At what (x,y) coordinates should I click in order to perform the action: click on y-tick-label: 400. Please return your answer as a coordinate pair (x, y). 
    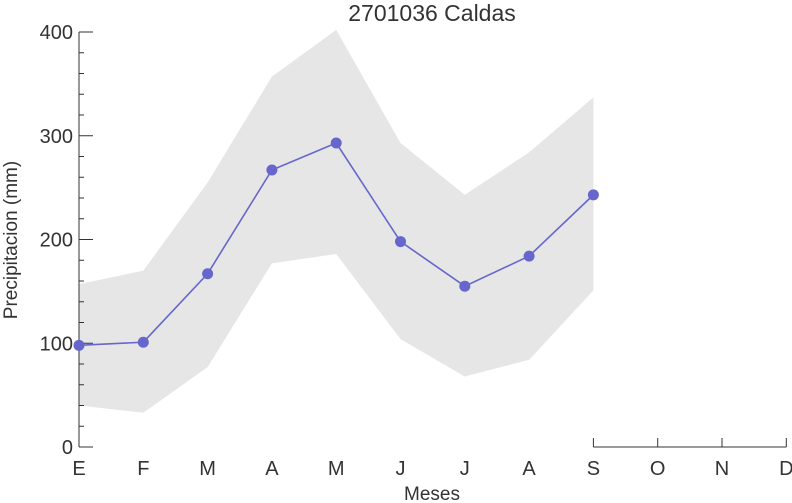
    Looking at the image, I should click on (56, 33).